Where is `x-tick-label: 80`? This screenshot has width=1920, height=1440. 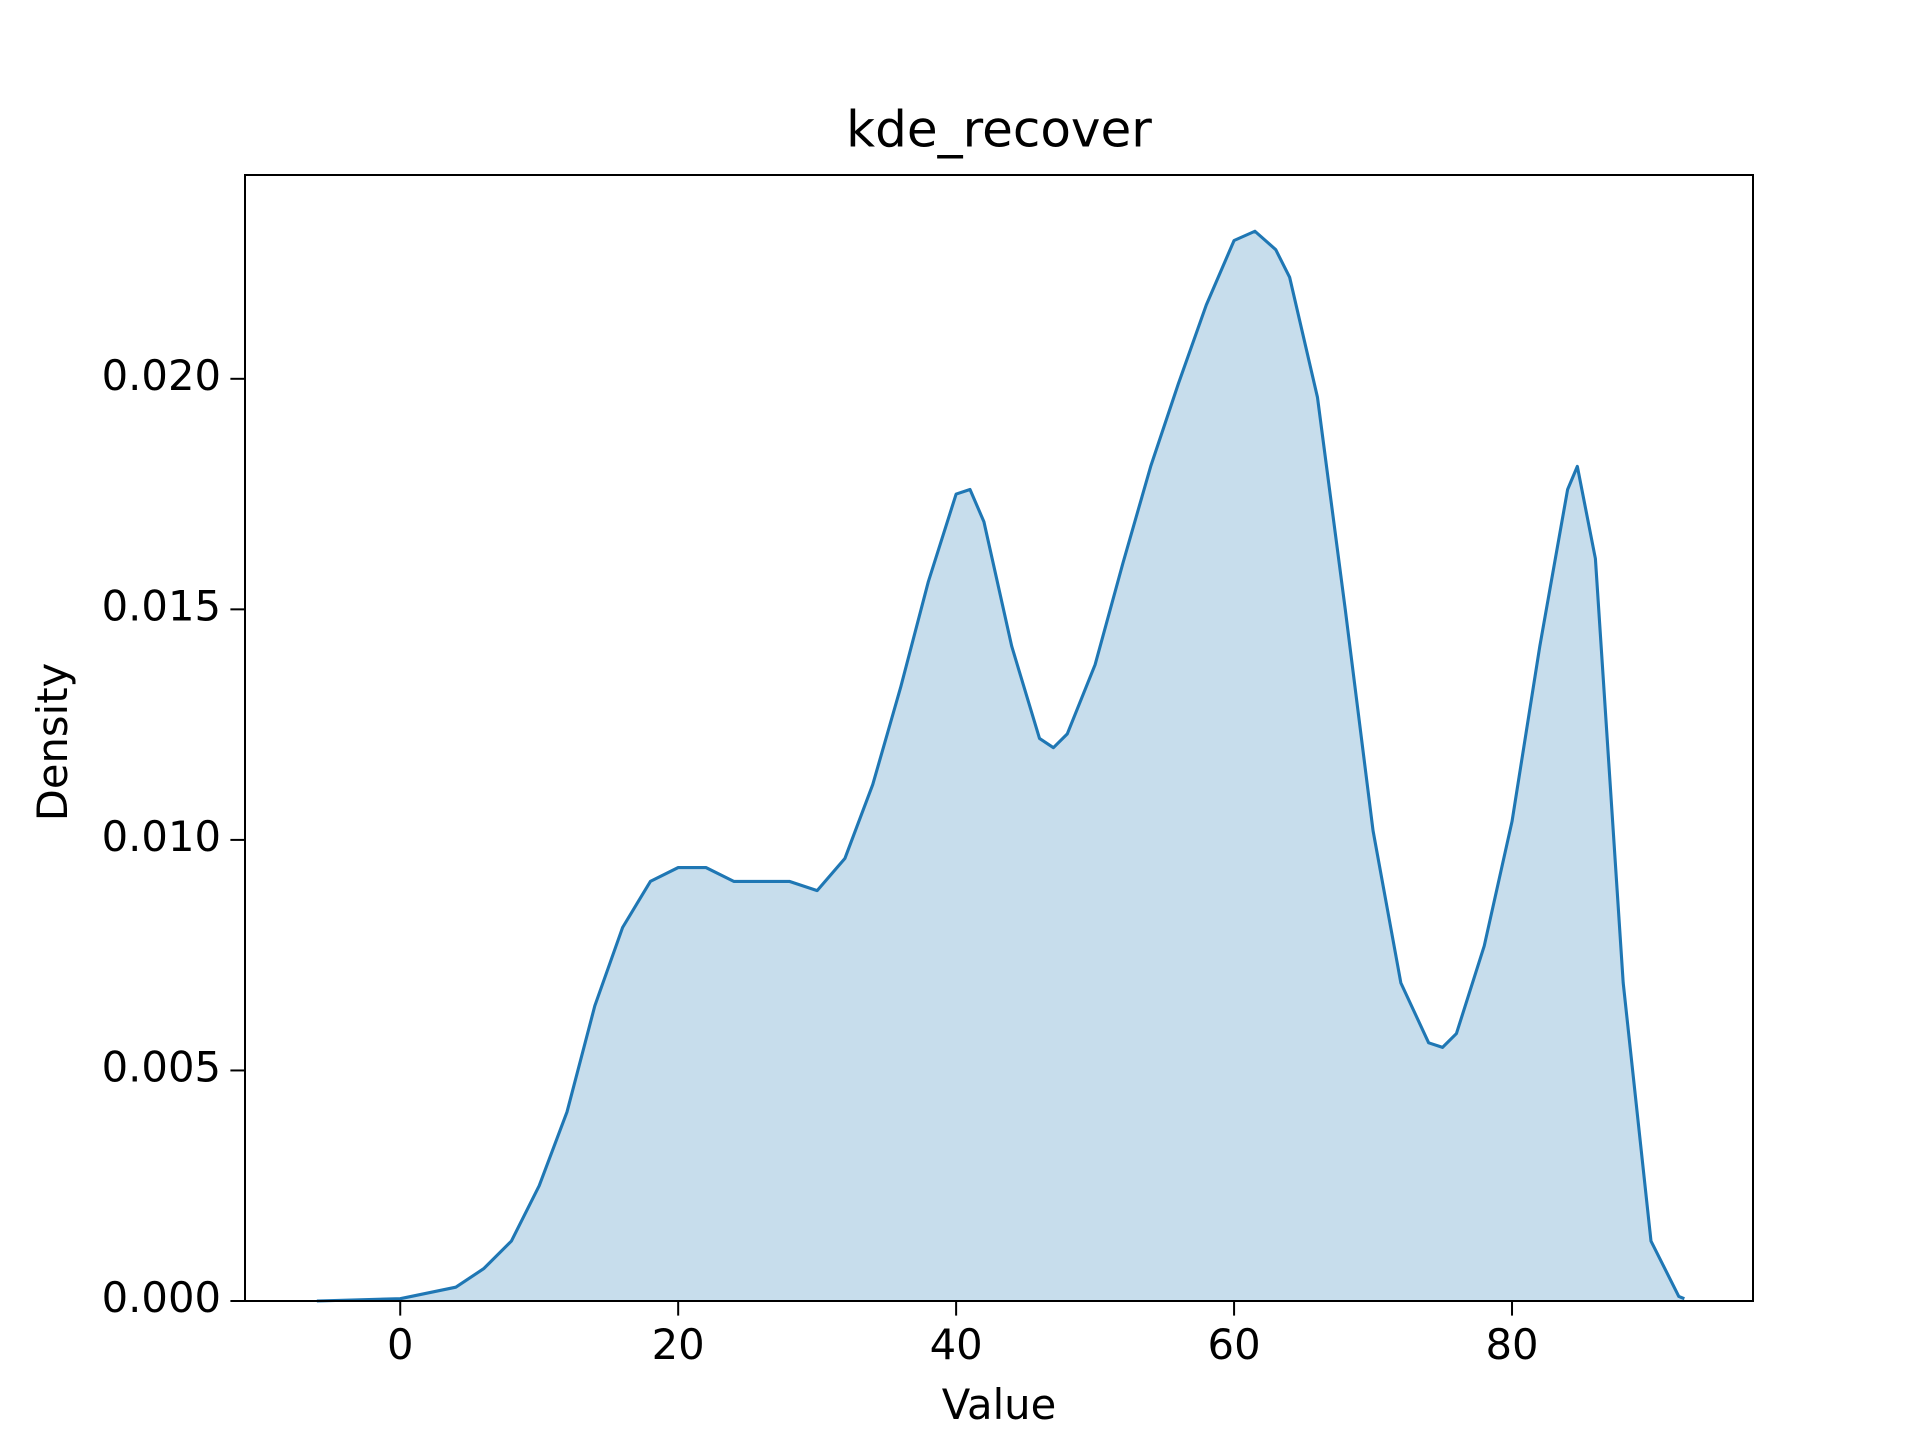
x-tick-label: 80 is located at coordinates (1511, 1344).